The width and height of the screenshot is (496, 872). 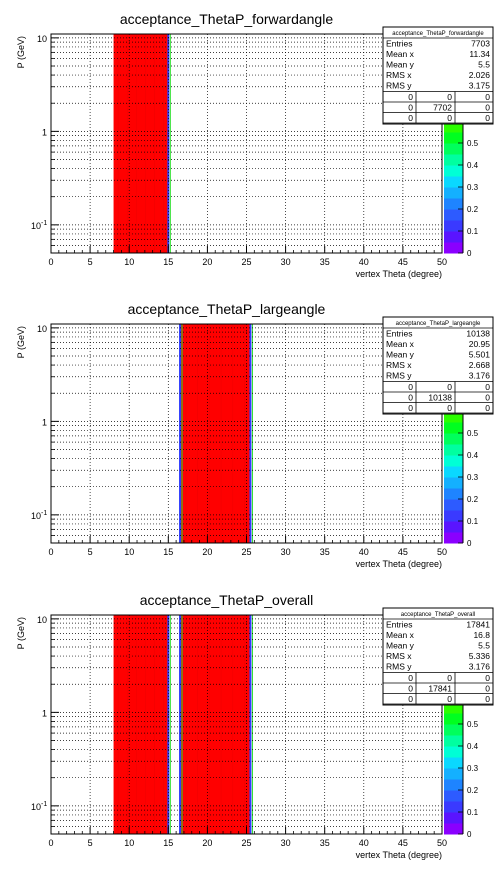 What do you see at coordinates (484, 65) in the screenshot?
I see `stats-row-value: 5.5` at bounding box center [484, 65].